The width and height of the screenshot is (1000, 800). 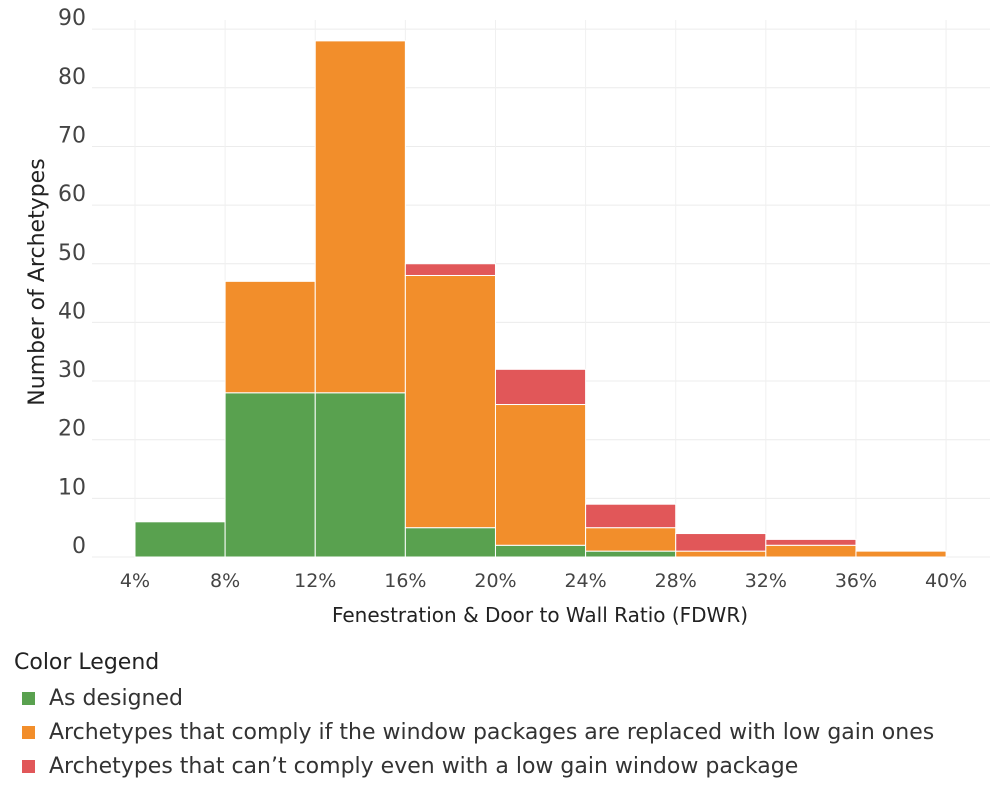 What do you see at coordinates (72, 77) in the screenshot?
I see `y-tick-label: 80` at bounding box center [72, 77].